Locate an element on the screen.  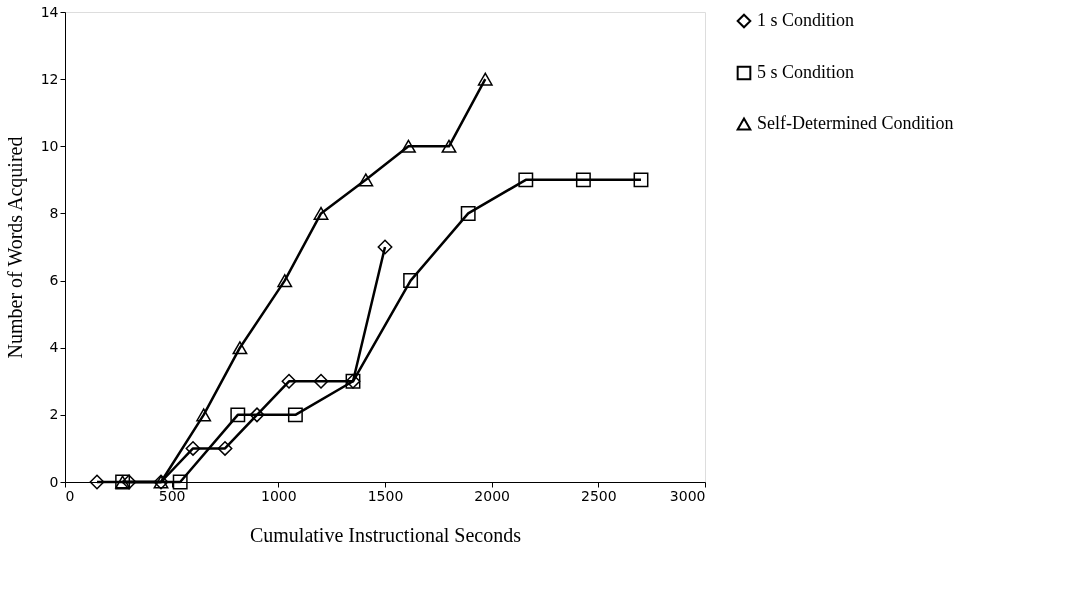
legend-label: Self-Determined Condition is located at coordinates (855, 123).